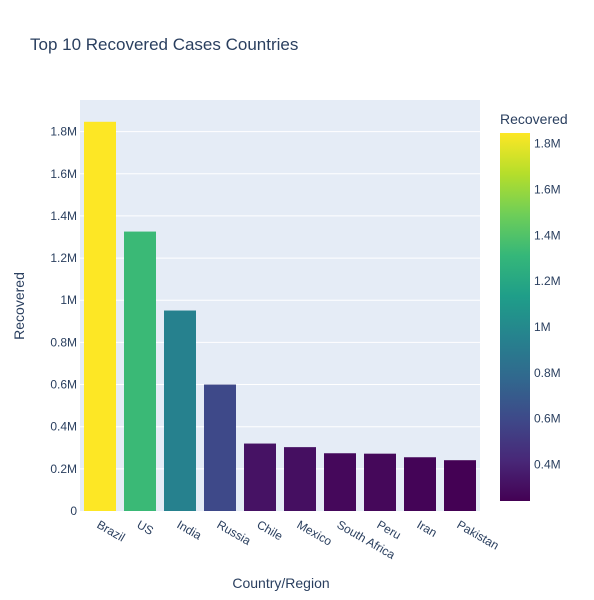 Image resolution: width=594 pixels, height=600 pixels. What do you see at coordinates (63, 469) in the screenshot?
I see `y-tick-label: 0.2M` at bounding box center [63, 469].